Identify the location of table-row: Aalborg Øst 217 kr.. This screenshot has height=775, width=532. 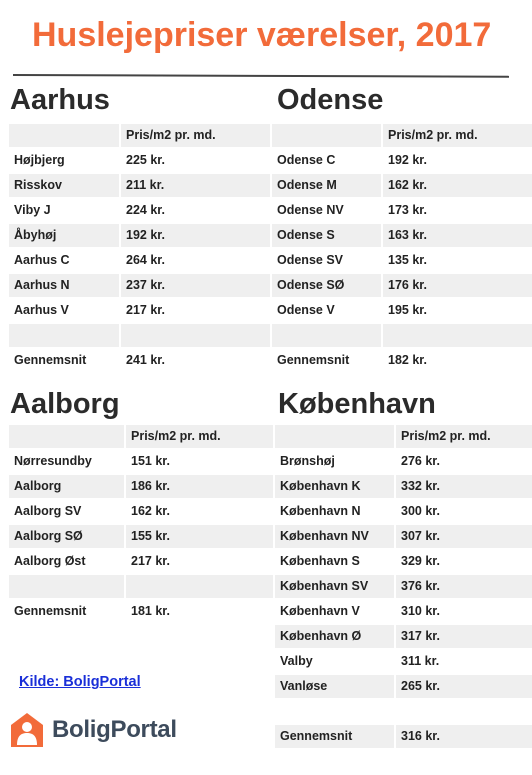
(141, 561).